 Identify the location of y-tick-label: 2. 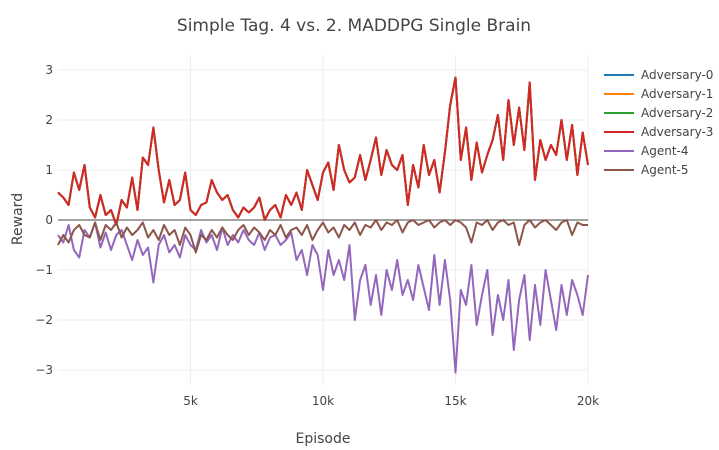
(49, 120).